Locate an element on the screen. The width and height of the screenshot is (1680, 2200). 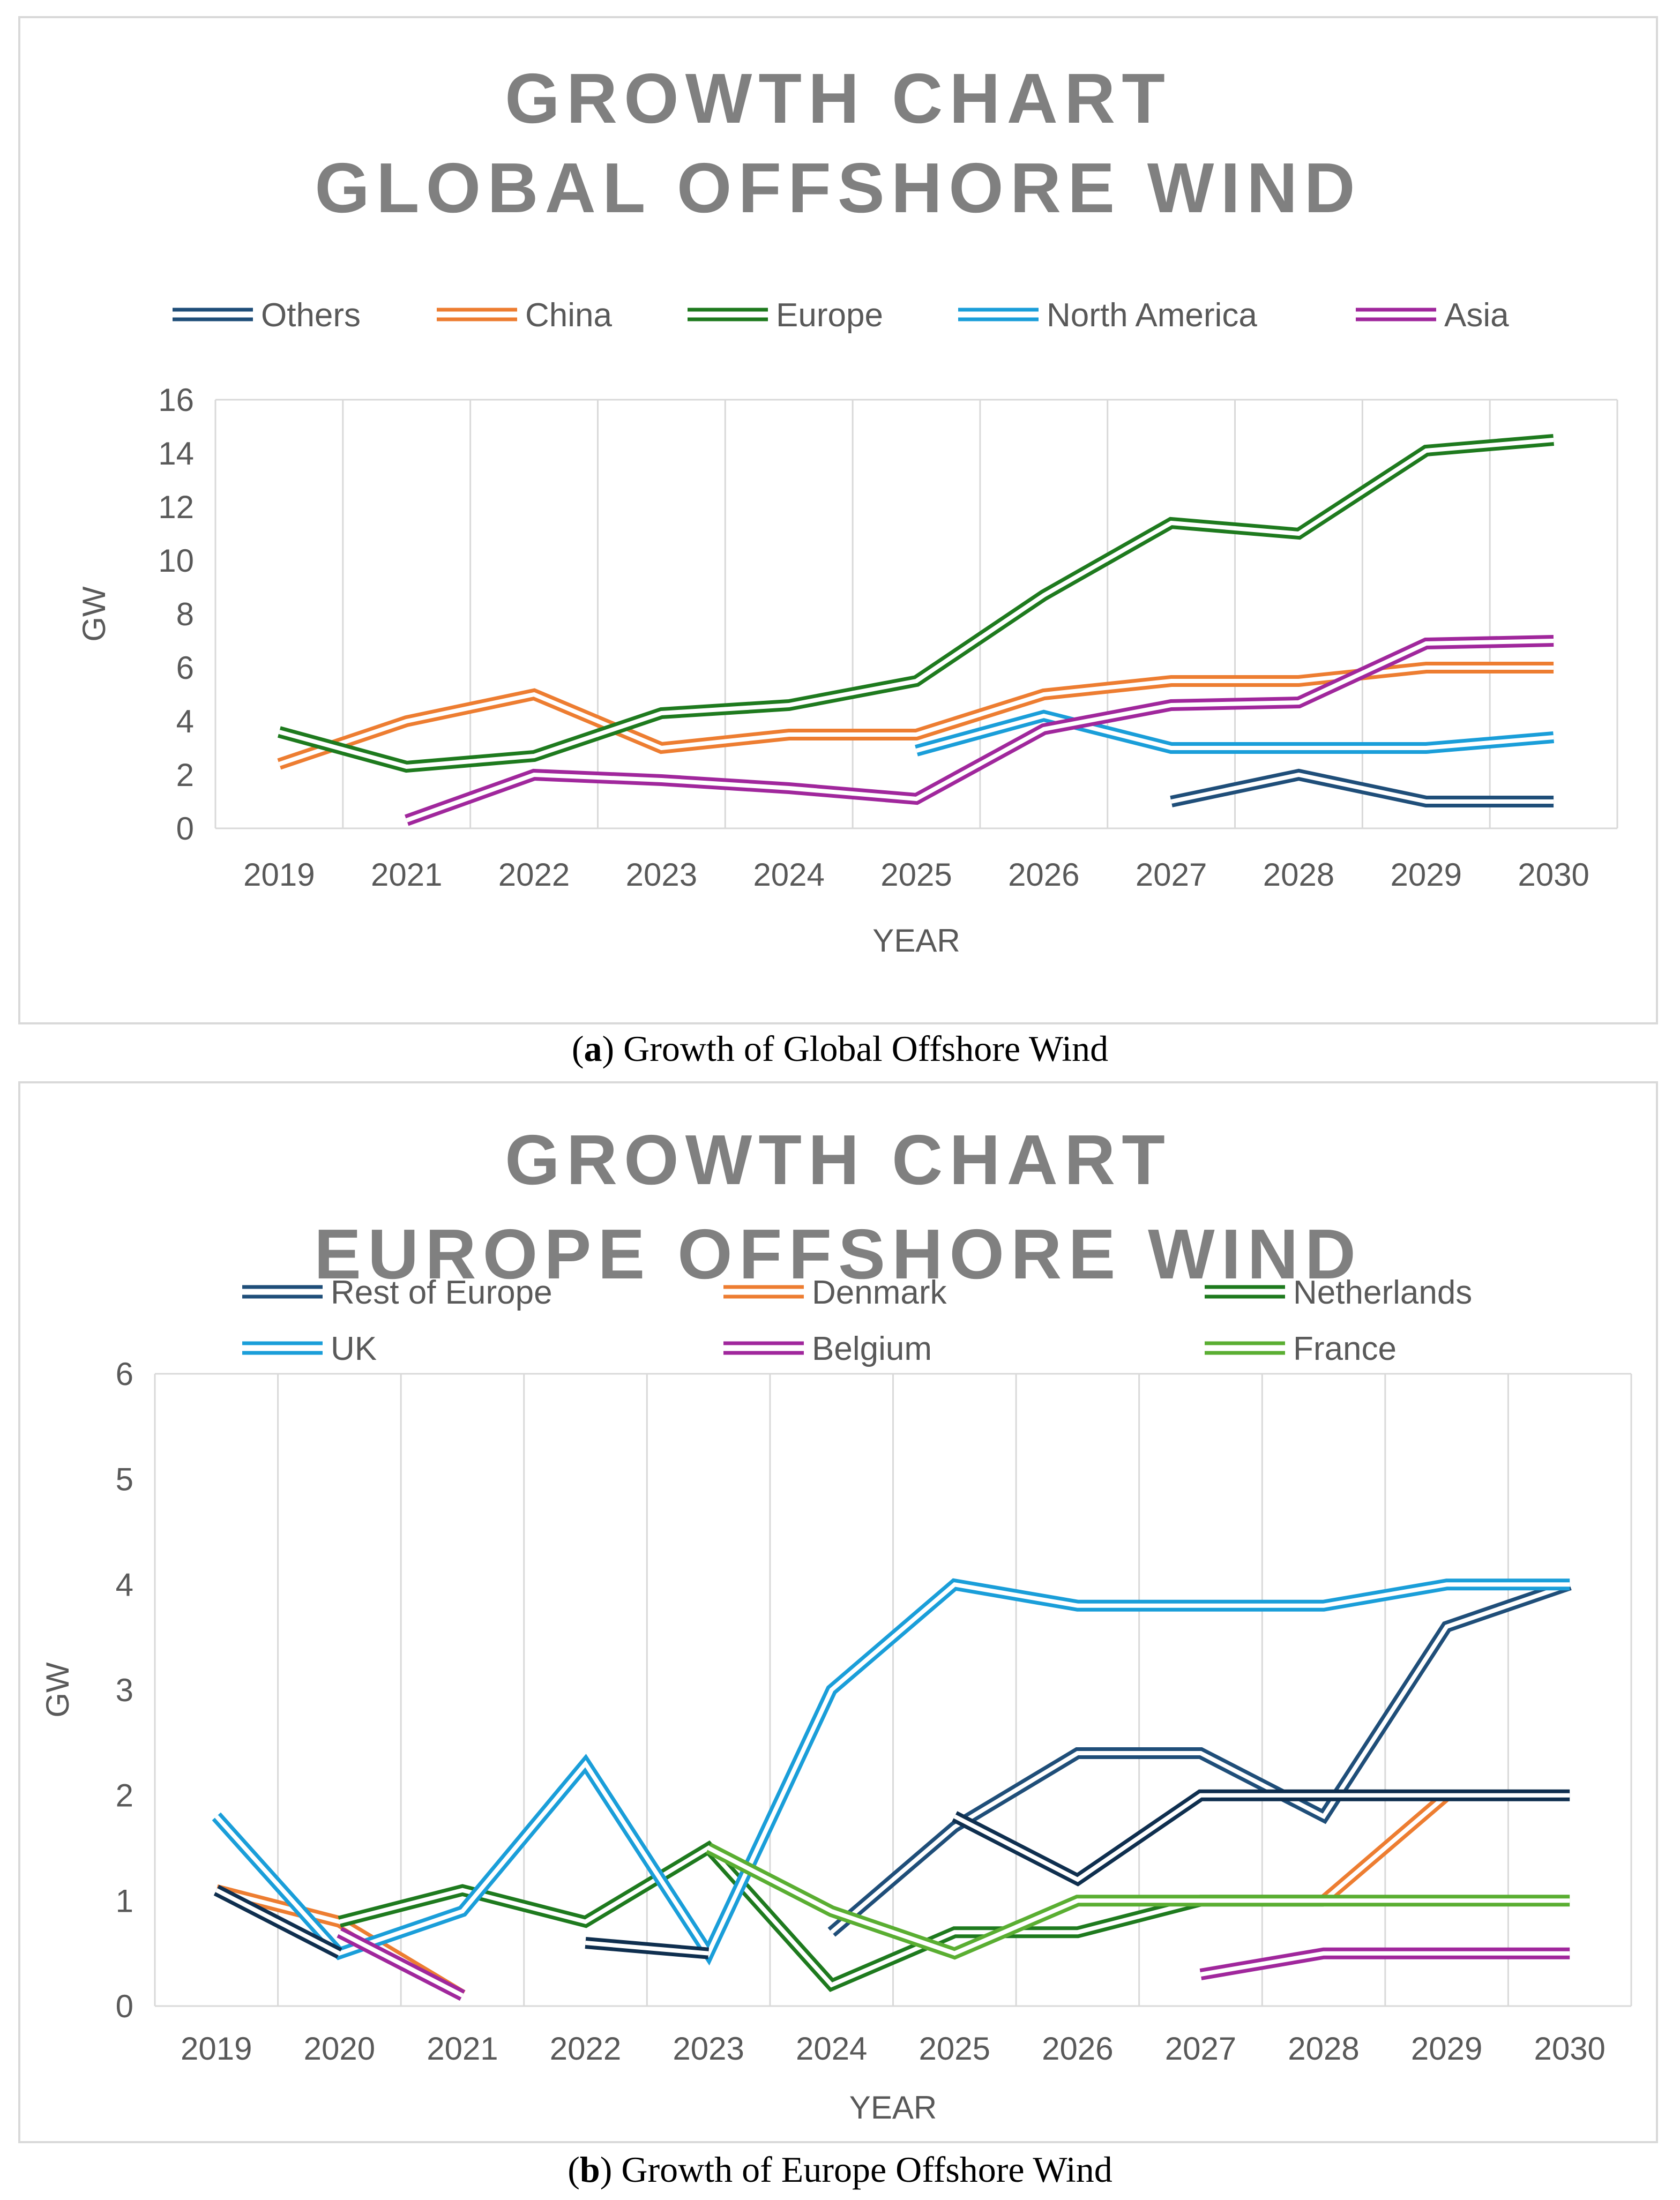
caption-global-text: Growth of Global Offshore Wind is located at coordinates (866, 1048).